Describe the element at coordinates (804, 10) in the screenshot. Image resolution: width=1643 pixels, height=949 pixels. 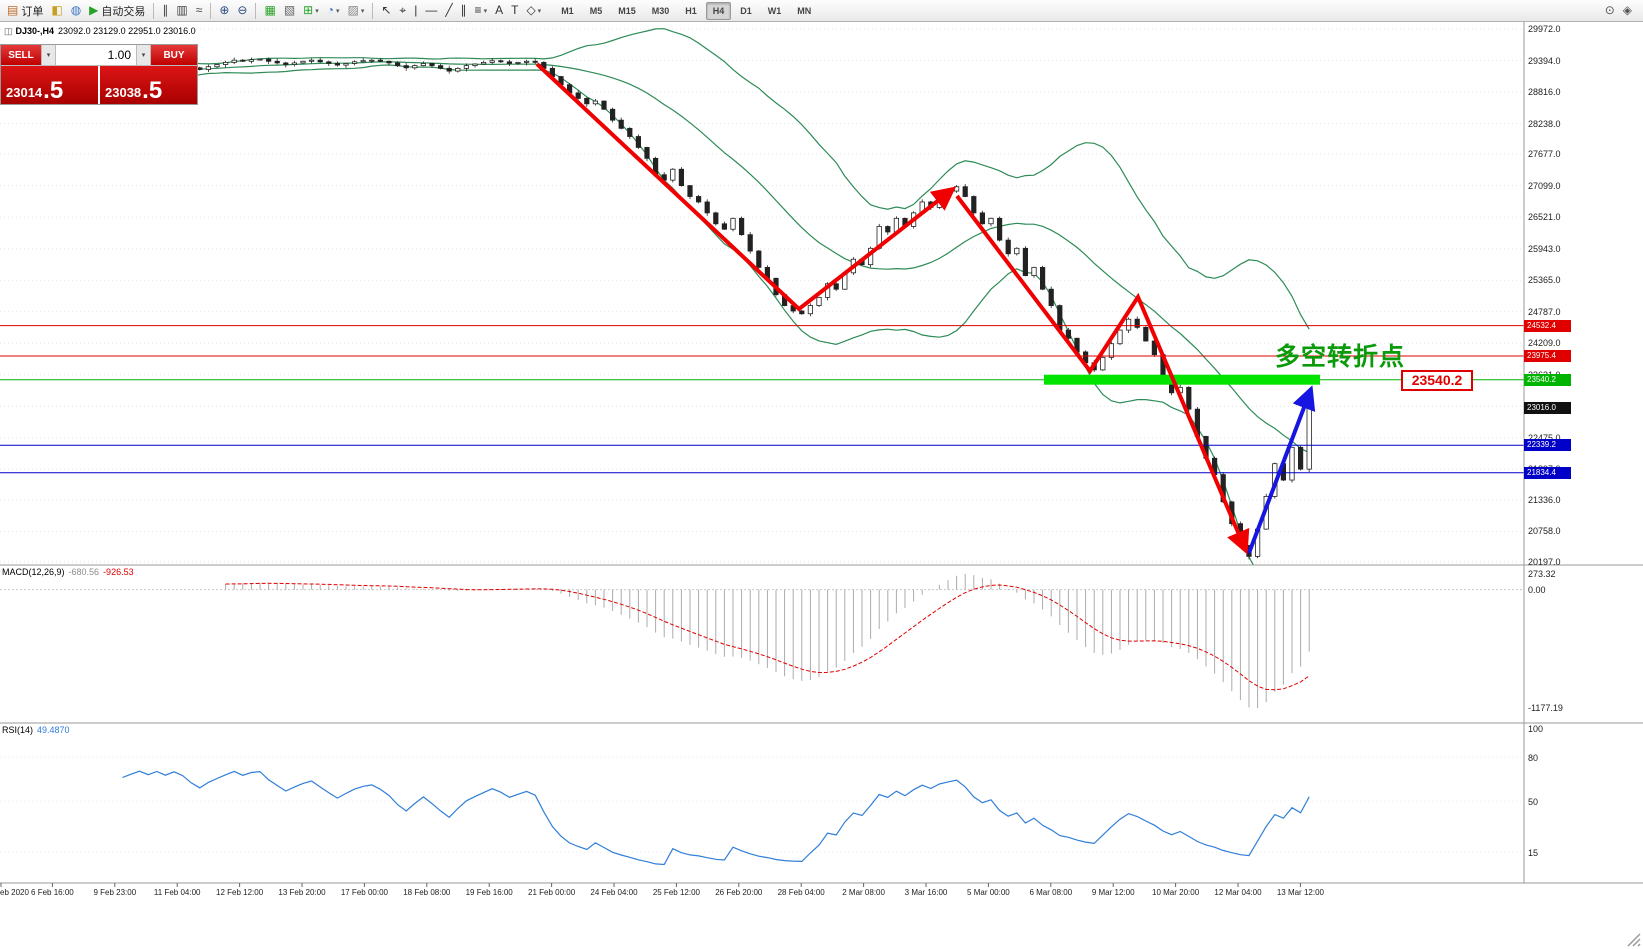
I see `timeframe-mn-button: MN` at that location.